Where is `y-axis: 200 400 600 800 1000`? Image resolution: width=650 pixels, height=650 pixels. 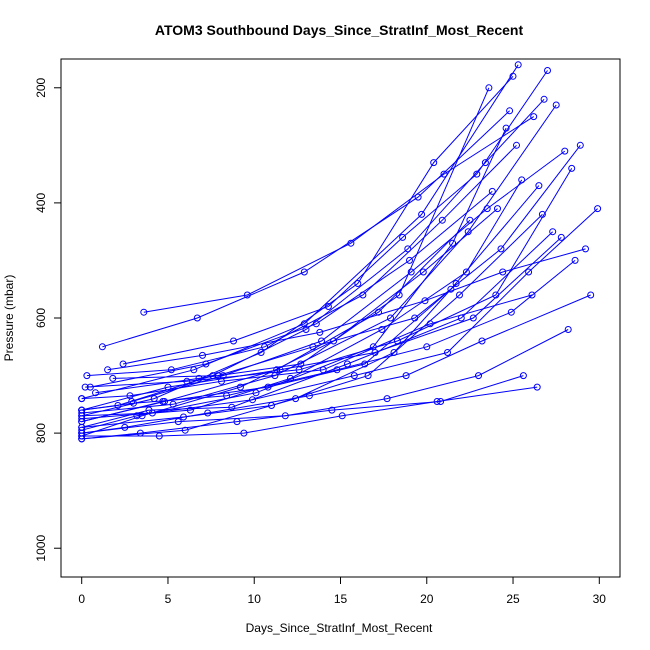
y-axis: 200 400 600 800 1000 is located at coordinates (48, 319).